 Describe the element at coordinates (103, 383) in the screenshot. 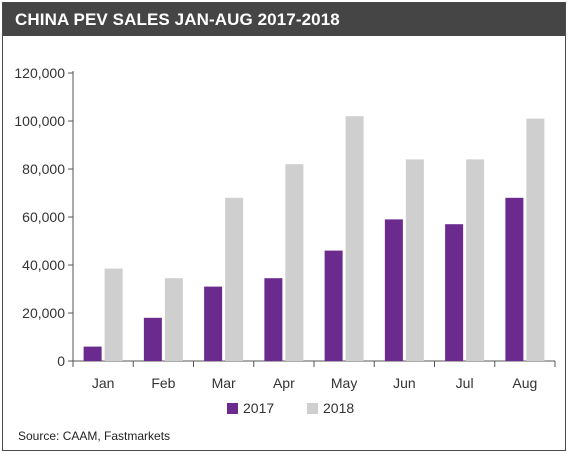

I see `x-tick-label: Jan` at that location.